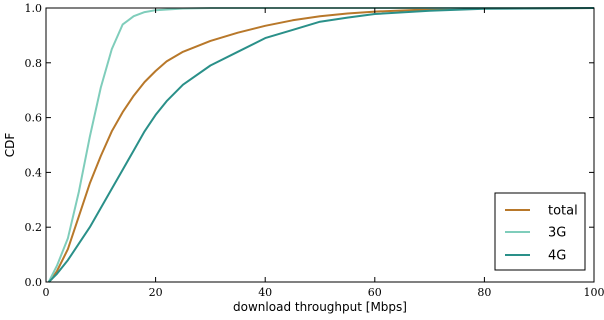 Image resolution: width=604 pixels, height=320 pixels. What do you see at coordinates (34, 63) in the screenshot?
I see `y-tick-label: 0.8` at bounding box center [34, 63].